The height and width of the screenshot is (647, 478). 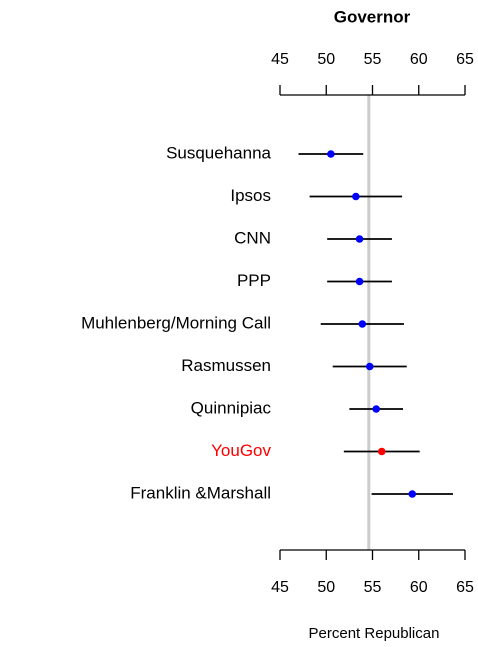 What do you see at coordinates (176, 322) in the screenshot?
I see `row-label: Muhlenberg/Morning Call` at bounding box center [176, 322].